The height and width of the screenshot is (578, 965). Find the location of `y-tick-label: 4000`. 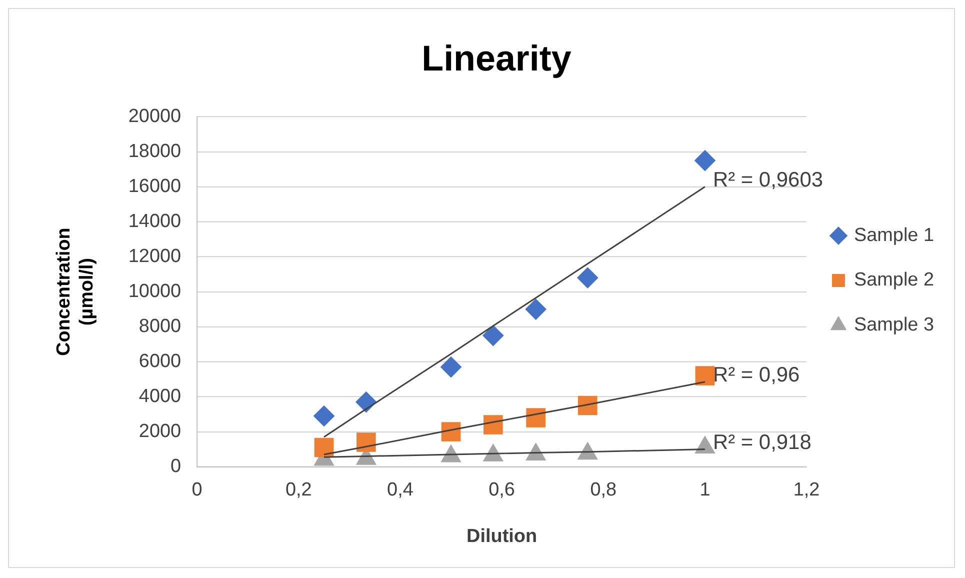

y-tick-label: 4000 is located at coordinates (160, 396).